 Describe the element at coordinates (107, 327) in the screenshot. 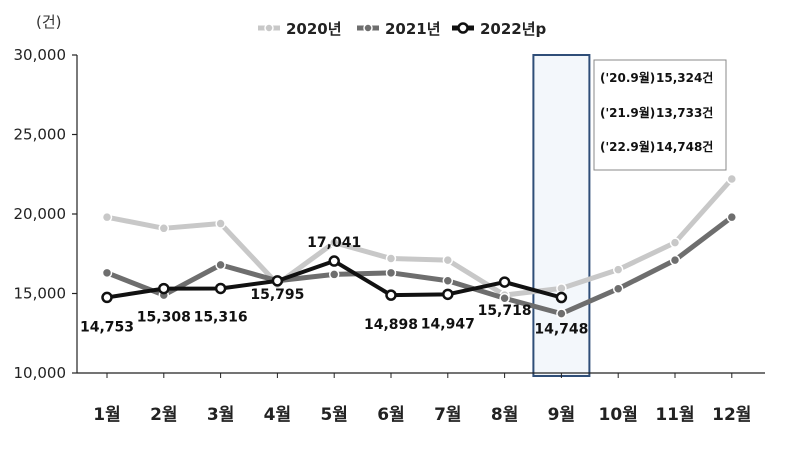

I see `data-label-2022: 14,753` at that location.